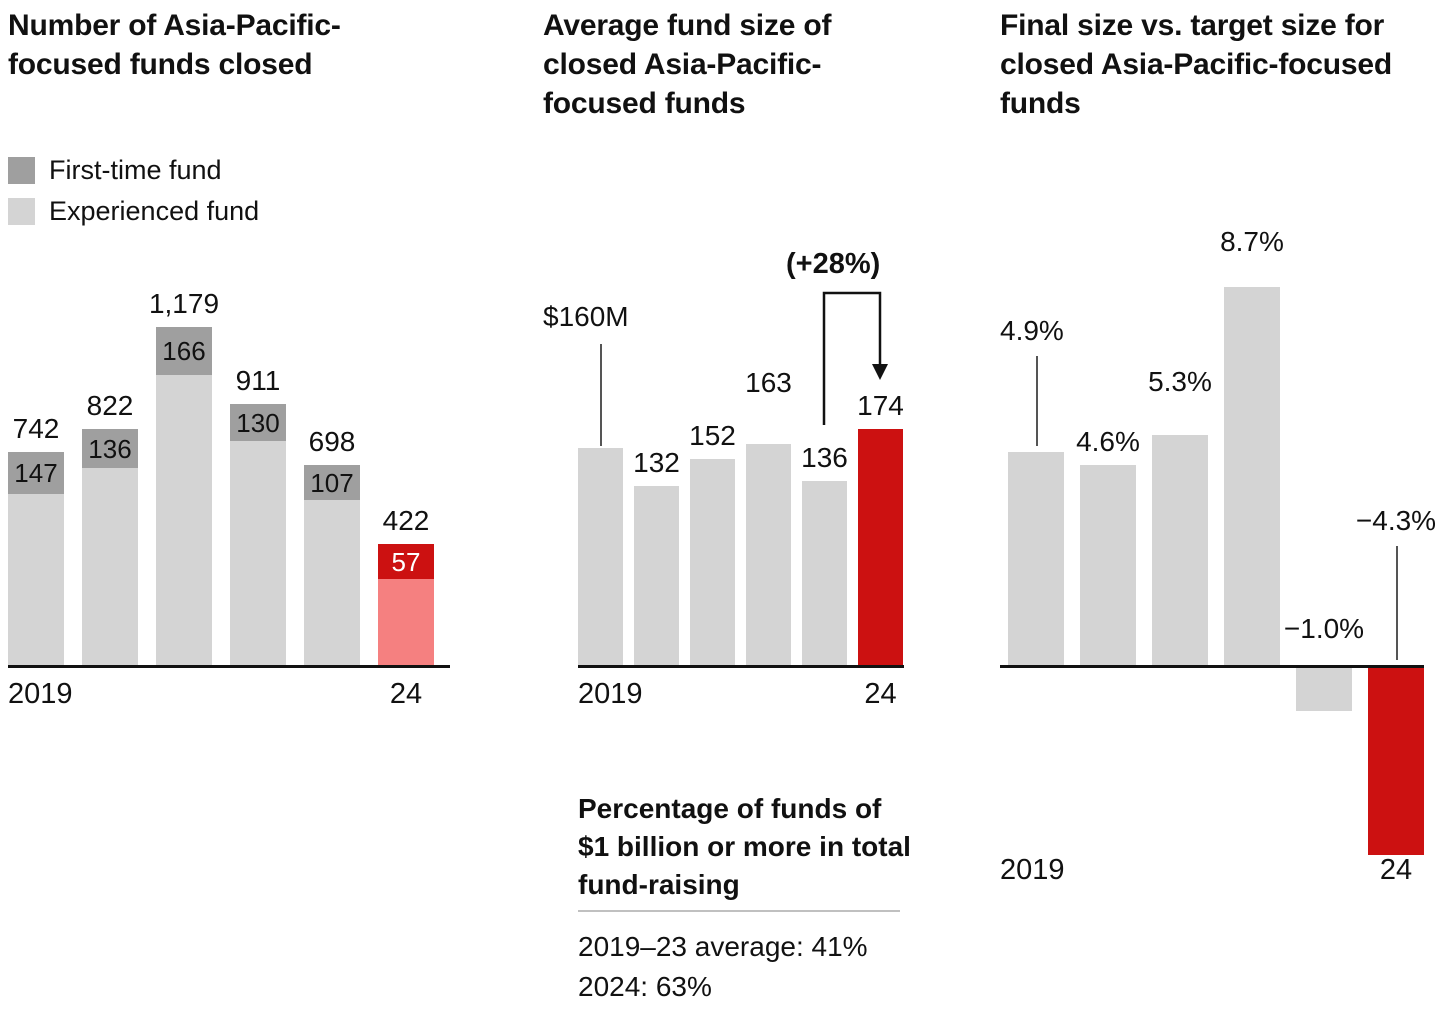 This screenshot has width=1440, height=1013. I want to click on bar-value-label: 822, so click(110, 405).